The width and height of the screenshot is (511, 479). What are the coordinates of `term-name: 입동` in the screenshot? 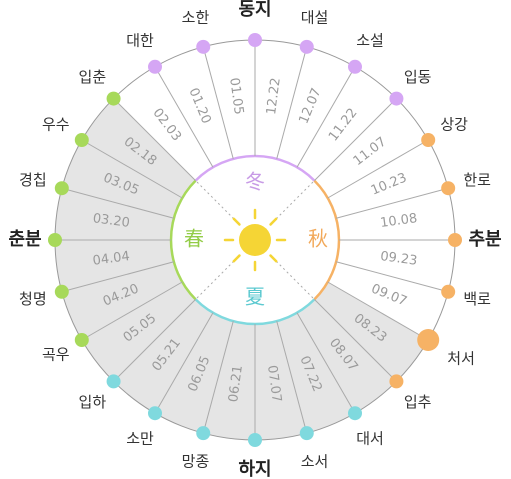 It's located at (418, 77).